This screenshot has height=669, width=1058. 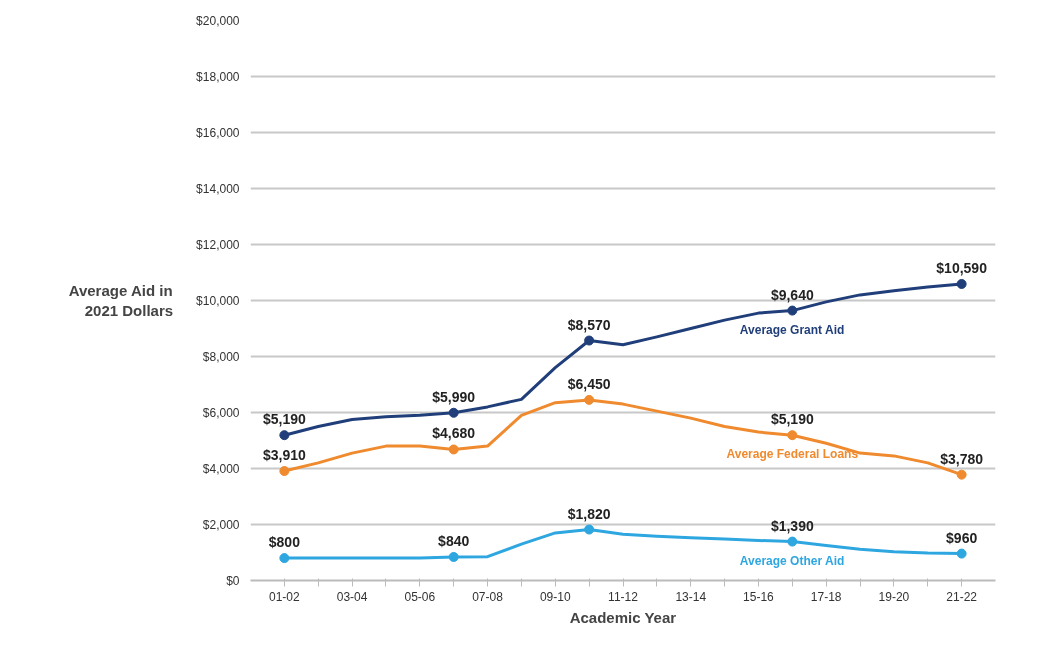 What do you see at coordinates (221, 412) in the screenshot?
I see `y-tick-label: $6,000` at bounding box center [221, 412].